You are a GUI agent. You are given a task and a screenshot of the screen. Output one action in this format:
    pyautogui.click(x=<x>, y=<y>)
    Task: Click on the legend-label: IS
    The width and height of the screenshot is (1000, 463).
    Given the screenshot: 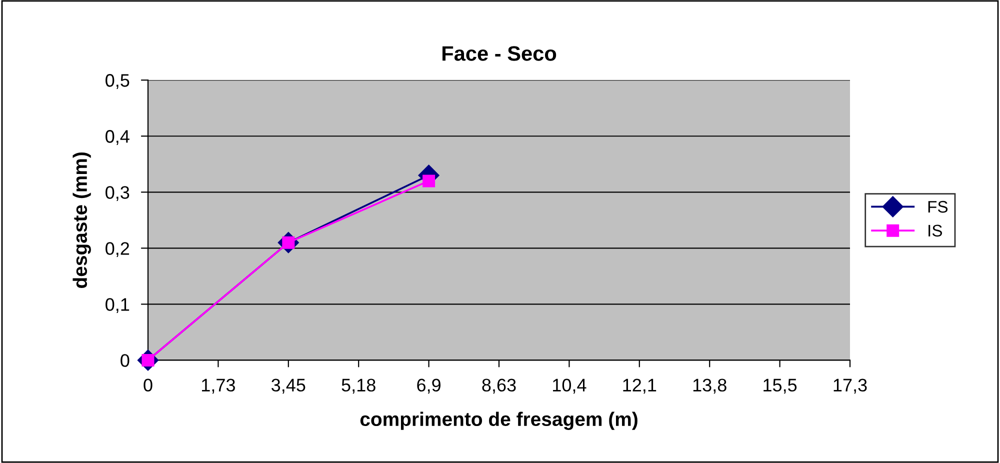 What is the action you would take?
    pyautogui.click(x=935, y=230)
    